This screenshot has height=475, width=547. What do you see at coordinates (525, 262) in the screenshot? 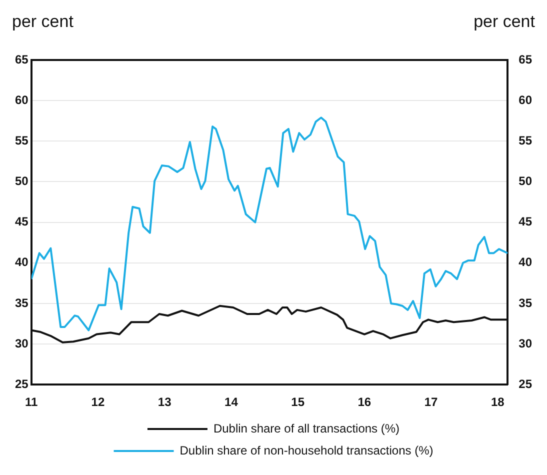
I see `y2-tick-label: 40` at bounding box center [525, 262].